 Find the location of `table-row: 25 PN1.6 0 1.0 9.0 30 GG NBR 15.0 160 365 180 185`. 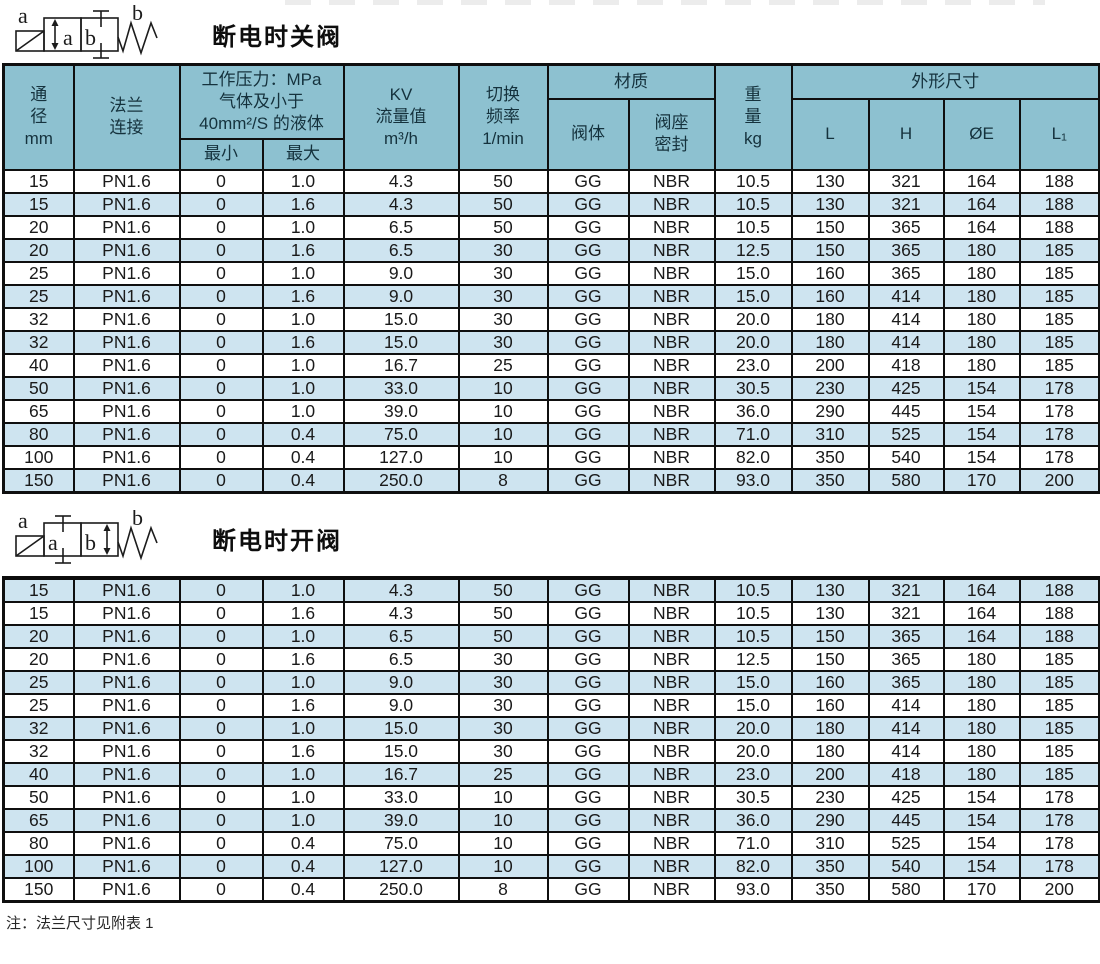

table-row: 25 PN1.6 0 1.0 9.0 30 GG NBR 15.0 160 365 180 185 is located at coordinates (551, 682).